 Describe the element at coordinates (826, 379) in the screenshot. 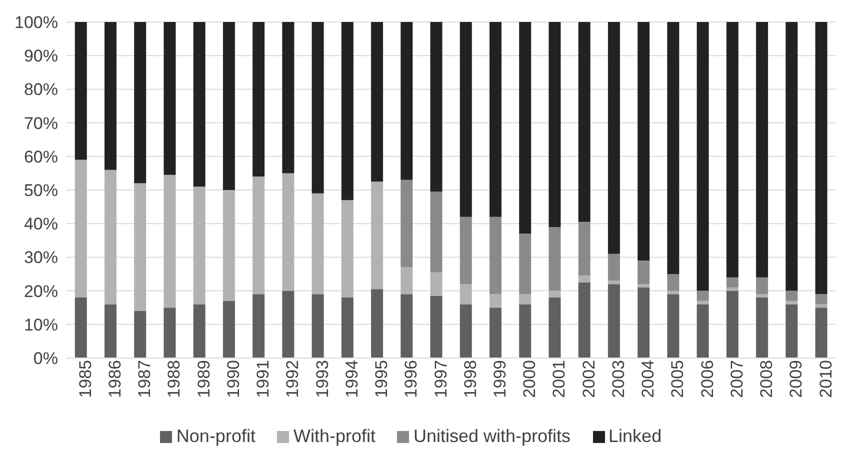

I see `x-tick-label: 2010` at that location.